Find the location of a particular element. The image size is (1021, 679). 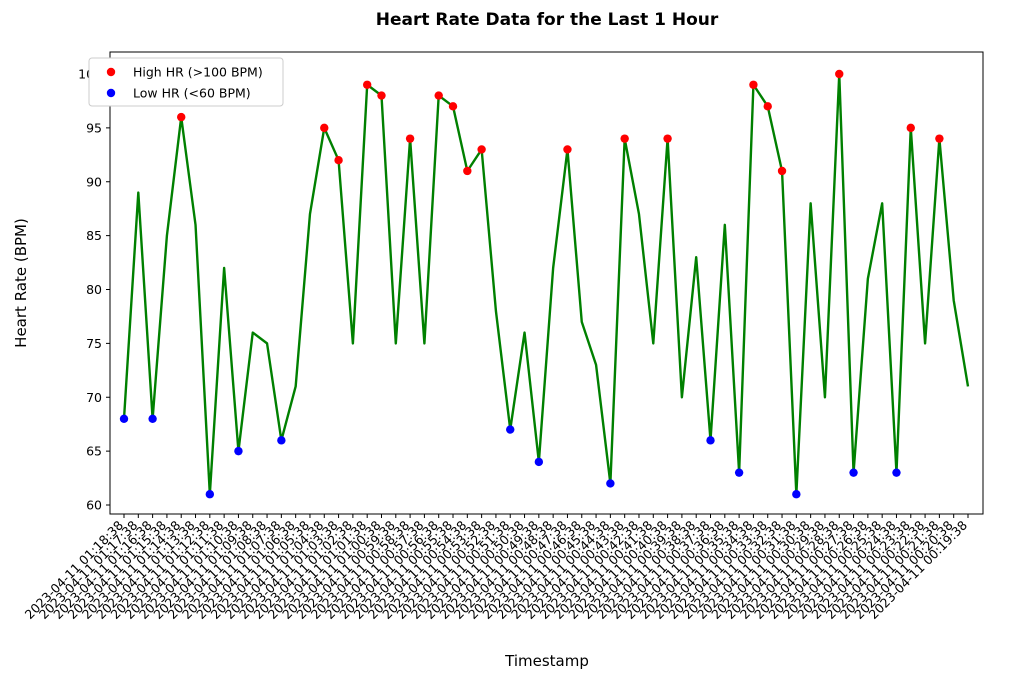

y-tick-label: 60 is located at coordinates (94, 505).